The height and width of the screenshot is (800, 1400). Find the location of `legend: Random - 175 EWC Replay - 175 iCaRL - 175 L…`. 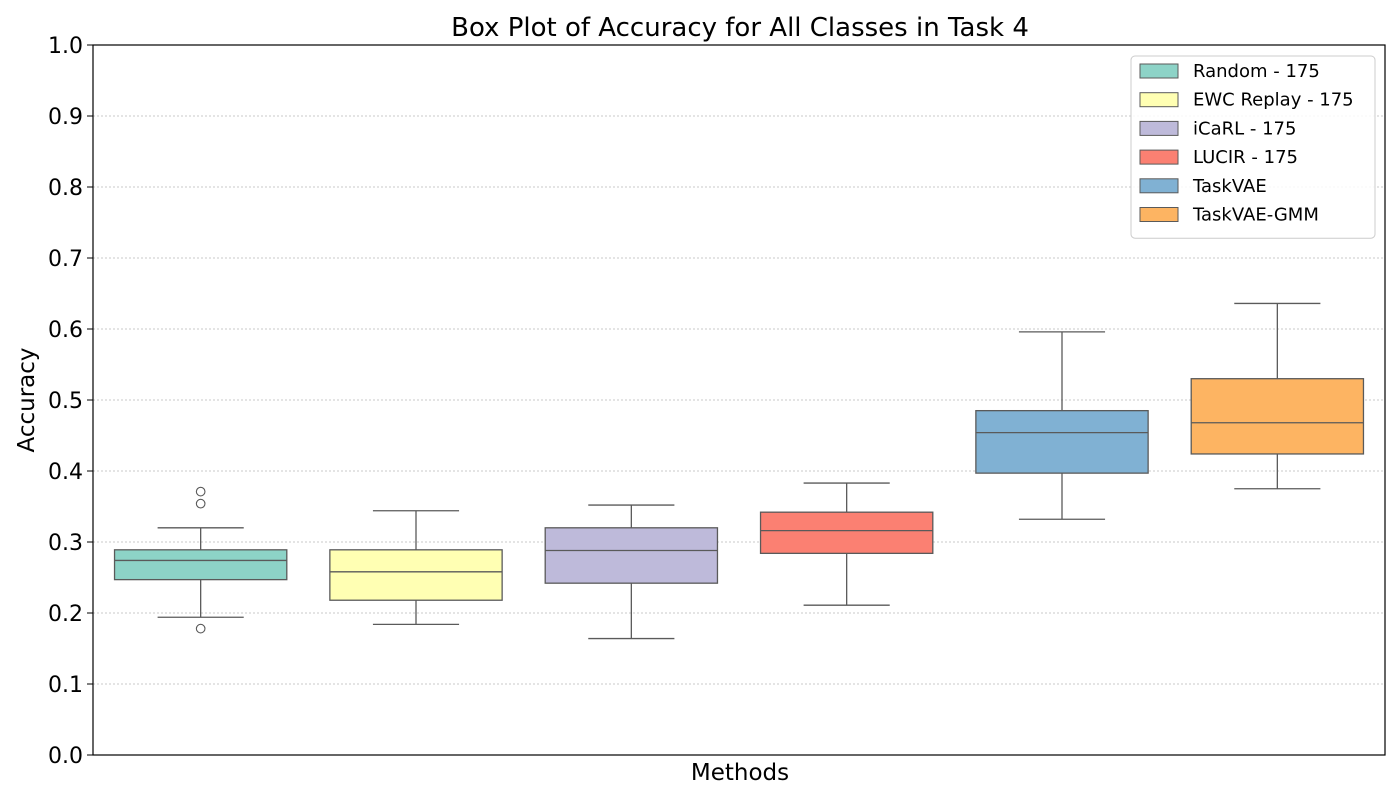

legend: Random - 175 EWC Replay - 175 iCaRL - 175 L… is located at coordinates (1253, 147).